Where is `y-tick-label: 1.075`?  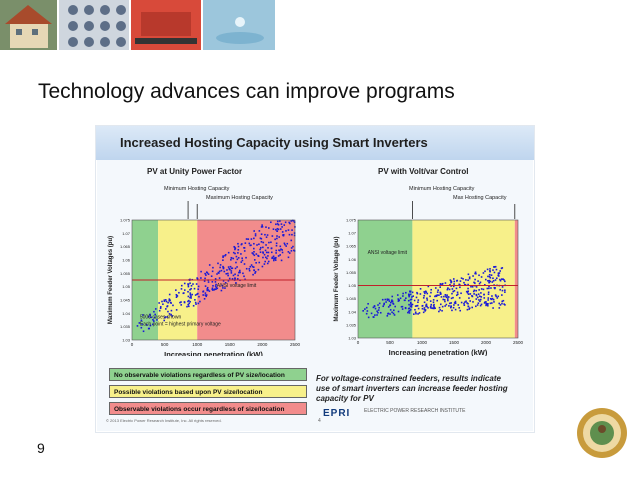
y-tick-label: 1.075 is located at coordinates (351, 220).